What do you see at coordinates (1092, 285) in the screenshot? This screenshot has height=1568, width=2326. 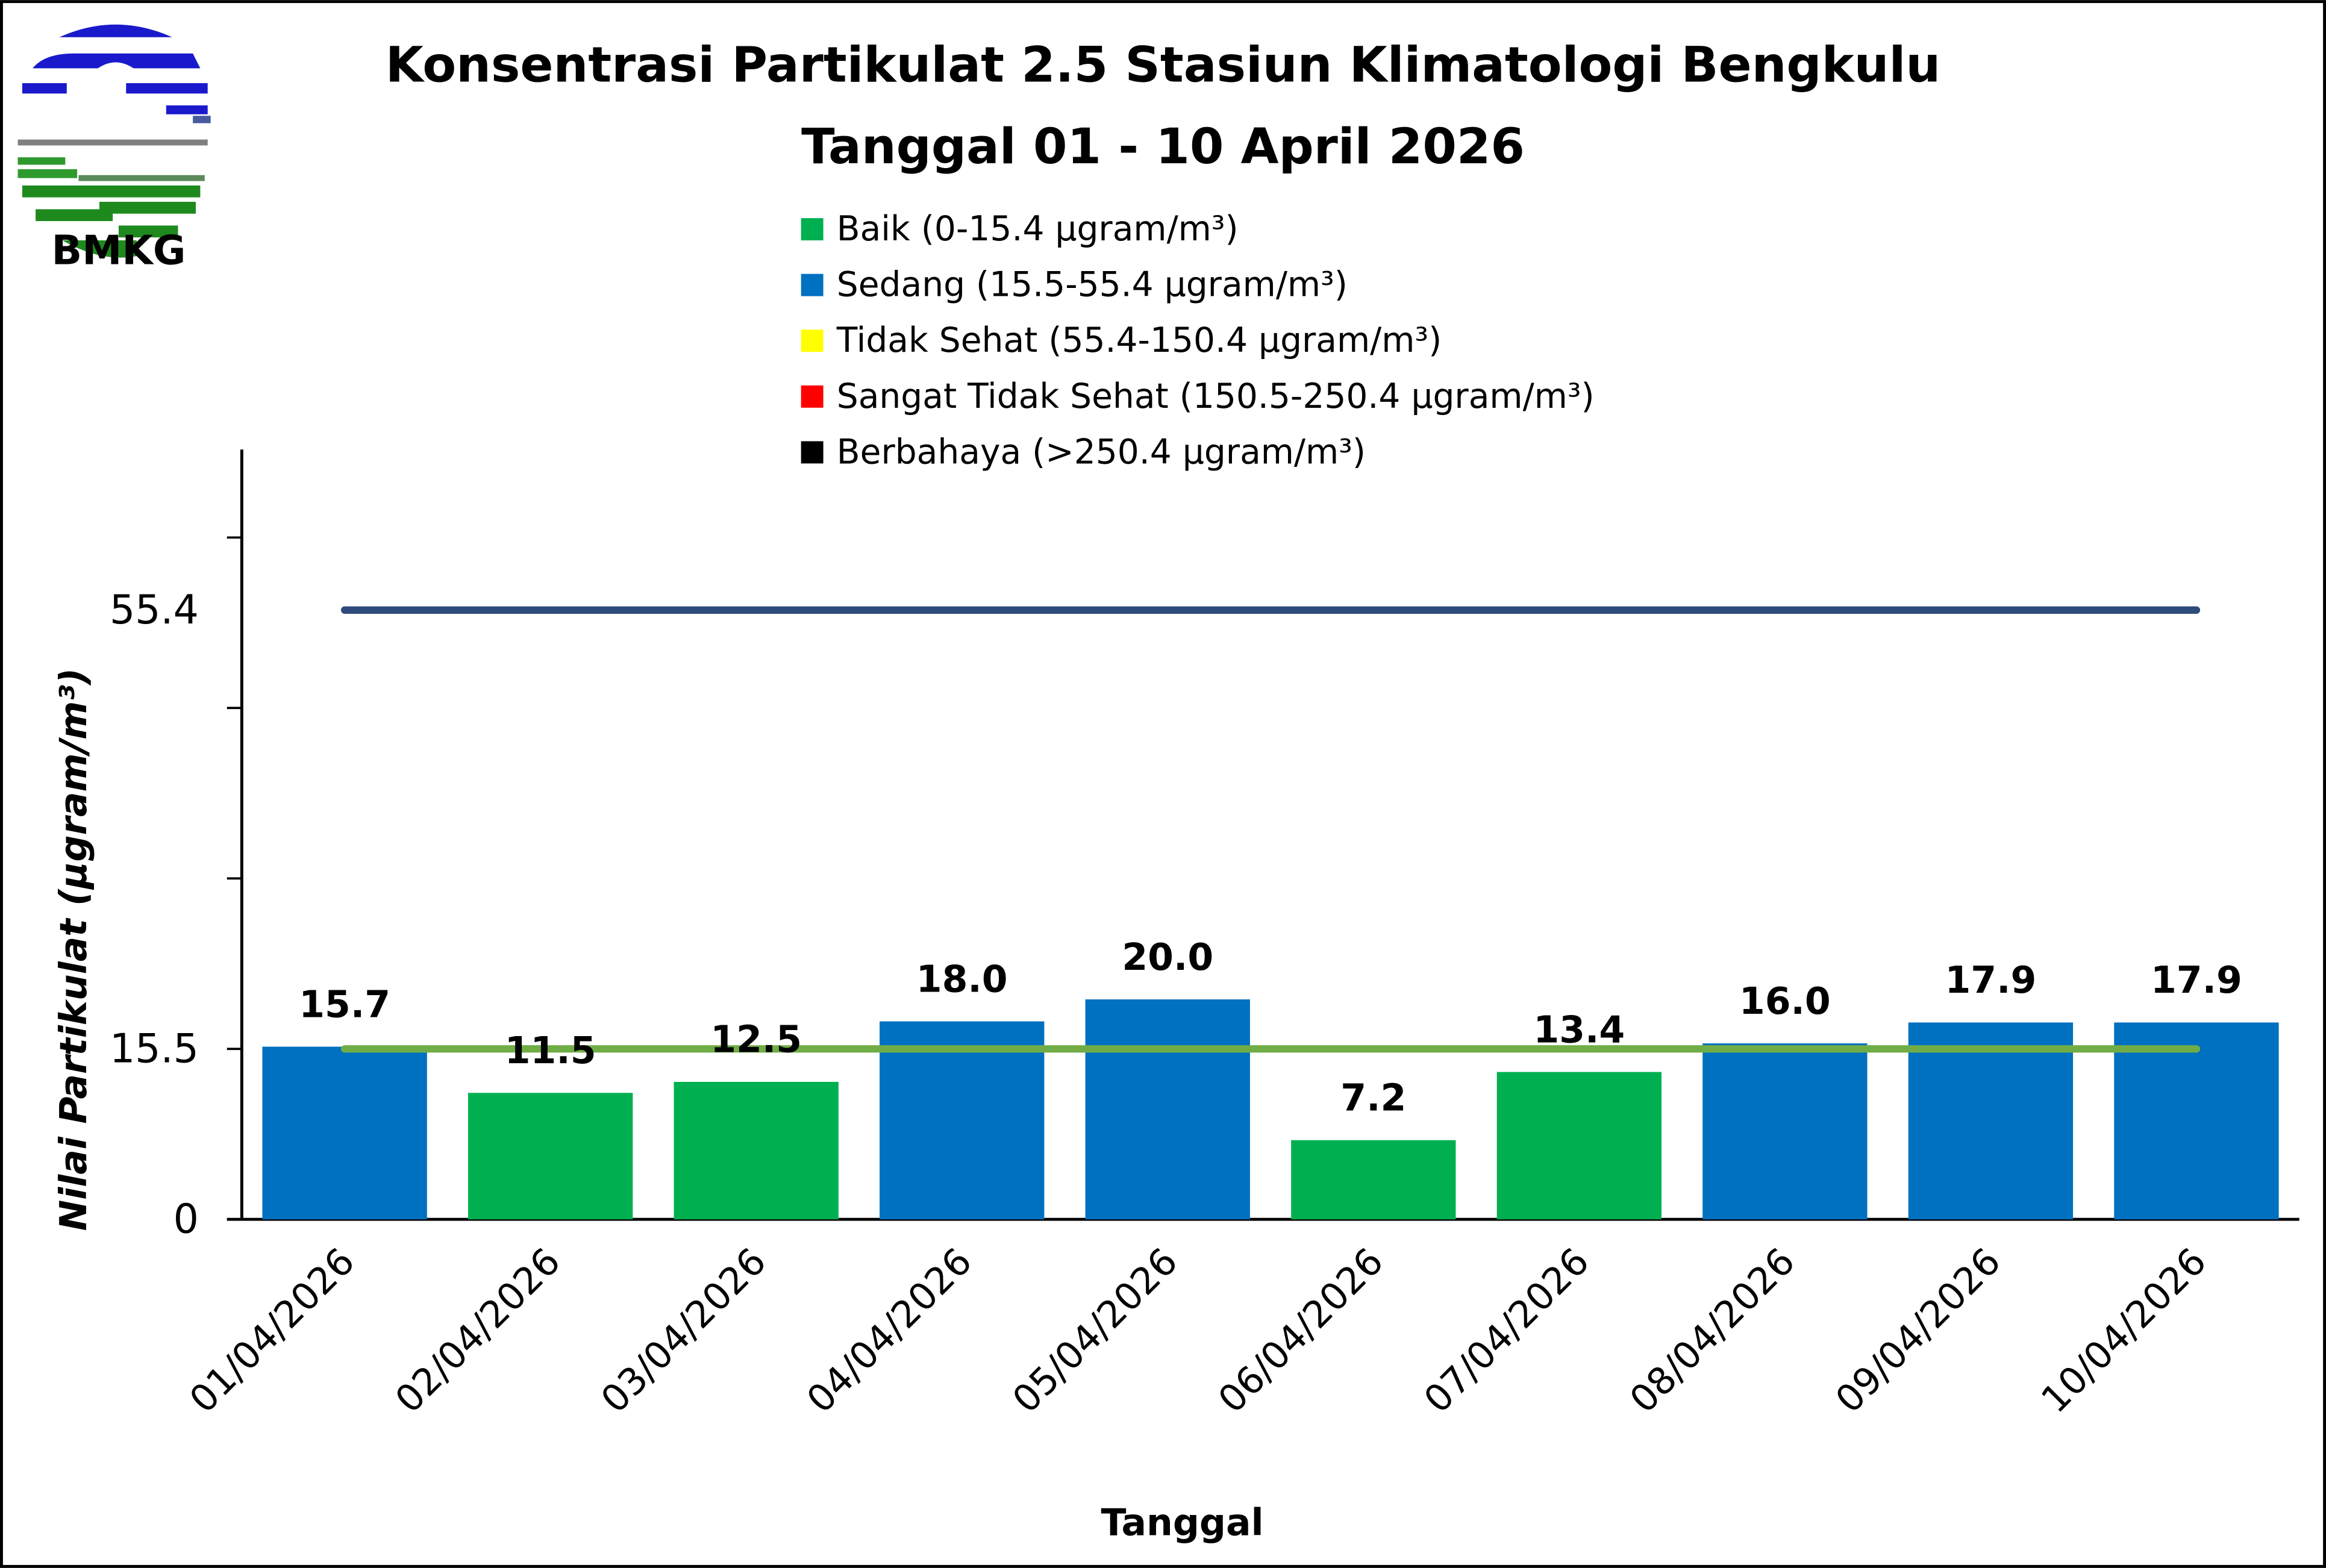 I see `legend-label: Sedang (15.5-55.4 µgram/m³)` at bounding box center [1092, 285].